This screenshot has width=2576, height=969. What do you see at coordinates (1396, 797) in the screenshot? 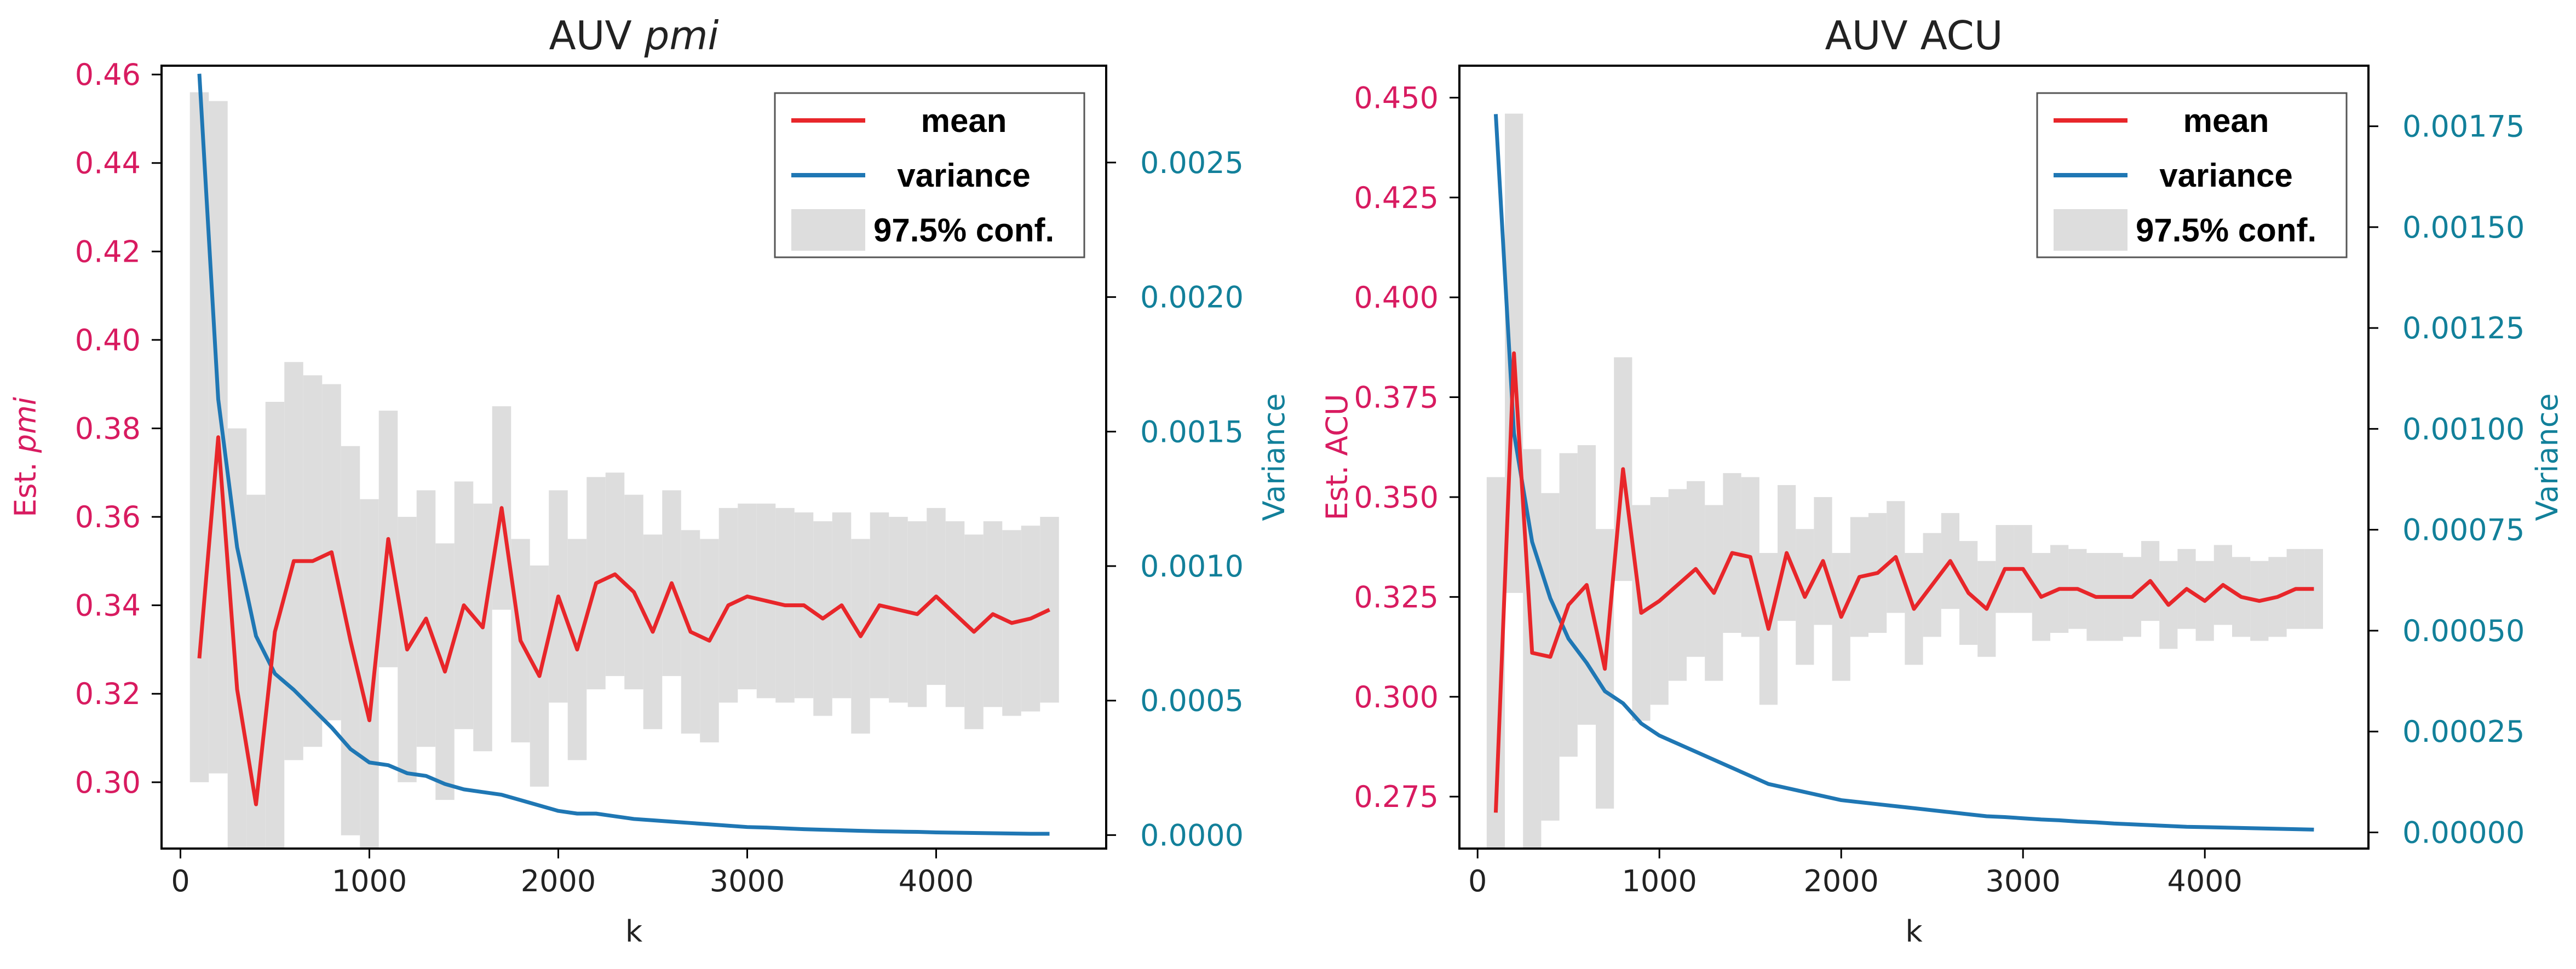
I see `y-left-tick-label: 0.275` at bounding box center [1396, 797].